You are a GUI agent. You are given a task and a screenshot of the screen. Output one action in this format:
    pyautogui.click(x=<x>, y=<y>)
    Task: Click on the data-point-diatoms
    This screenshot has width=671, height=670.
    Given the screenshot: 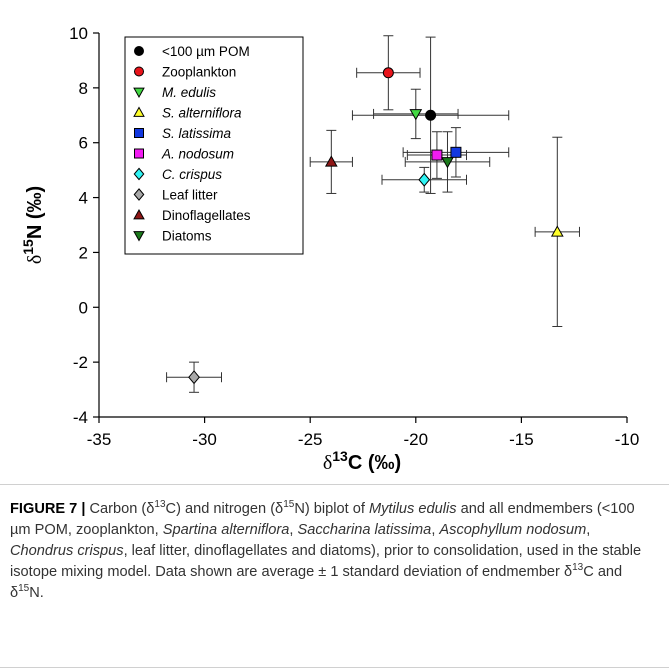 What is the action you would take?
    pyautogui.click(x=447, y=163)
    